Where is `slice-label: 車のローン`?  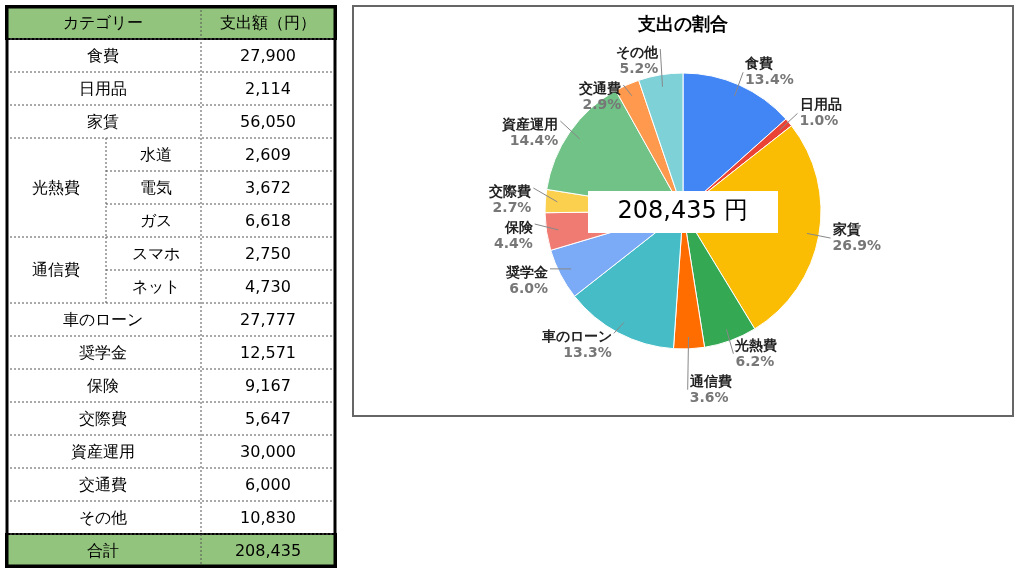
slice-label: 車のローン is located at coordinates (576, 336).